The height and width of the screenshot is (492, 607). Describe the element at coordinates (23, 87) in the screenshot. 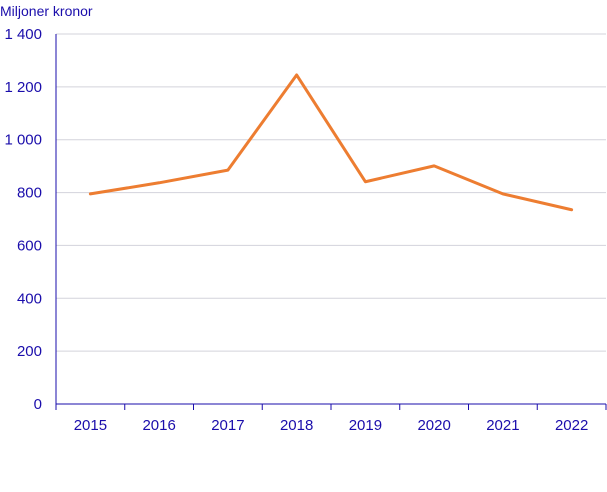

I see `y-tick-label: 1 200` at that location.